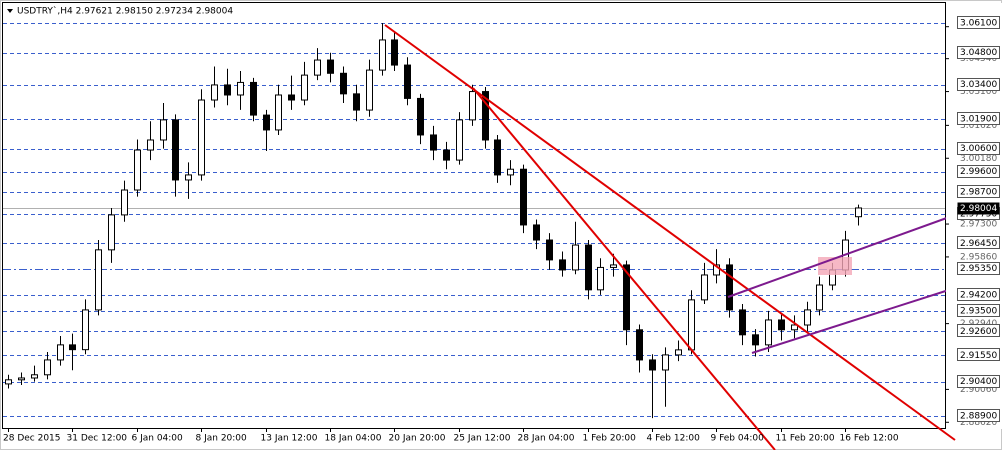 Image resolution: width=1002 pixels, height=450 pixels. What do you see at coordinates (289, 439) in the screenshot?
I see `x-tick-label: 13 Jan 12:00` at bounding box center [289, 439].